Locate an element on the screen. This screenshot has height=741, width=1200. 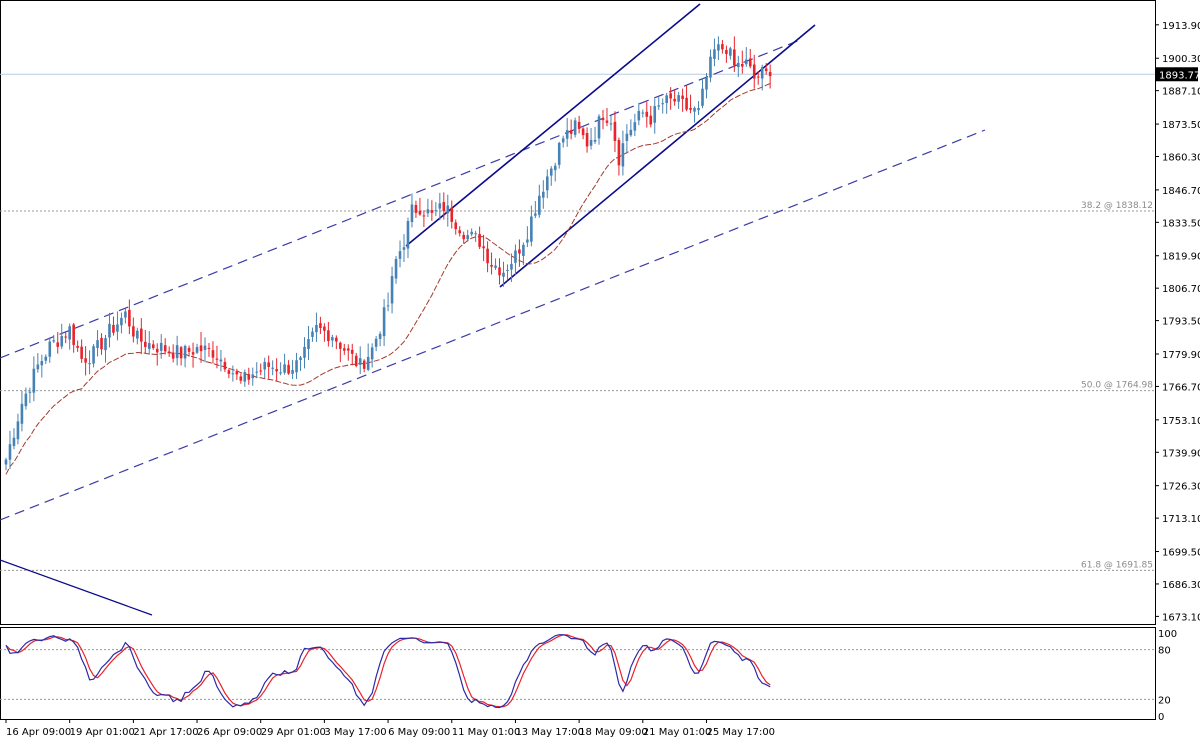
time-tick-label: 6 May 09:00 is located at coordinates (419, 732).